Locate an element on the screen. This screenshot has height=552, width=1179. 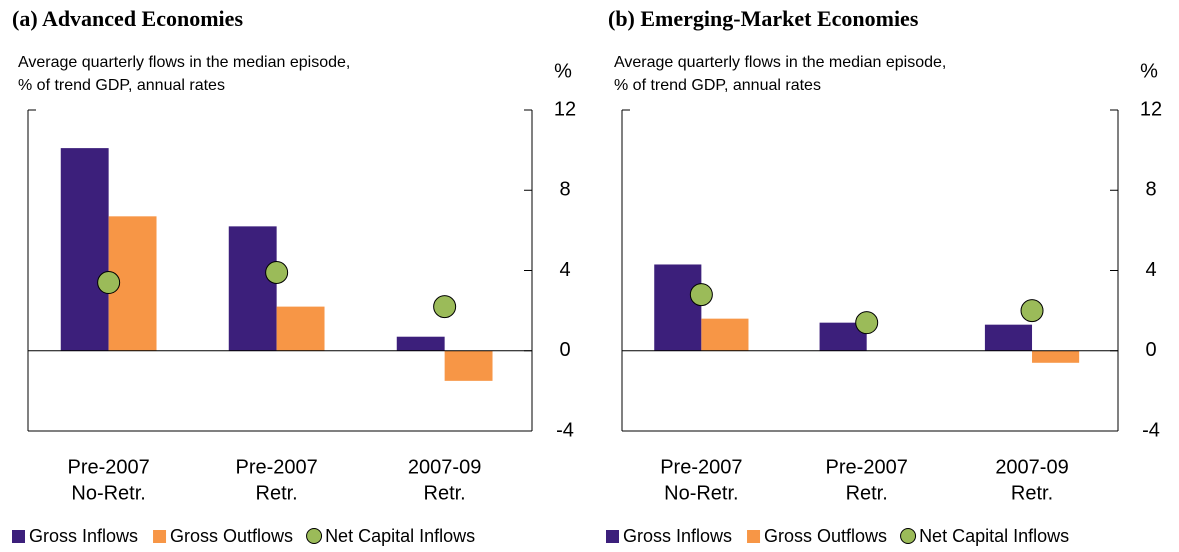
chart-title: (b) Emerging-Market Economies is located at coordinates (763, 18).